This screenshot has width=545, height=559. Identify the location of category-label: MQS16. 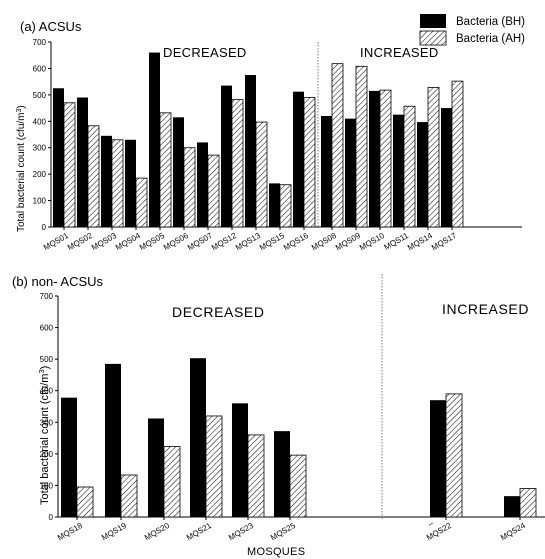
(296, 242).